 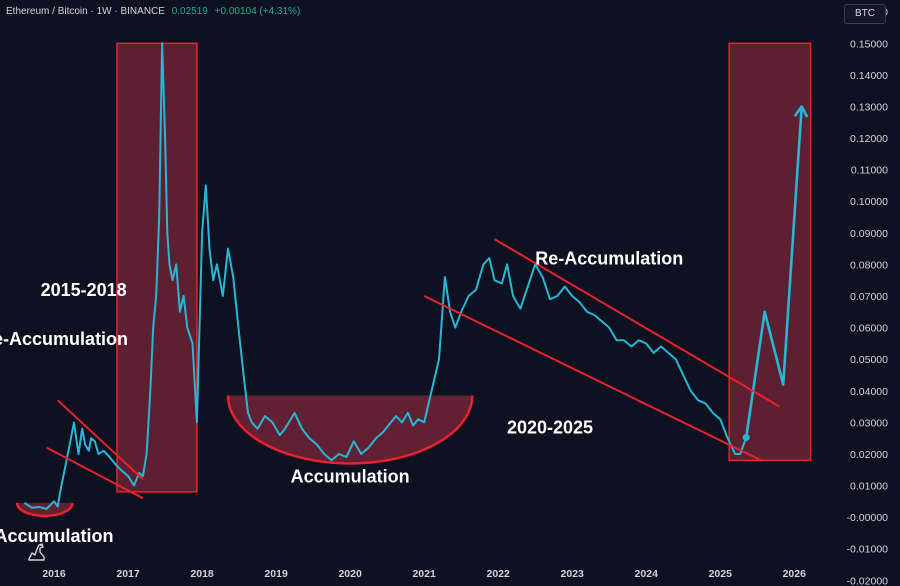 I want to click on y-tick-label: 0.08000, so click(x=869, y=265).